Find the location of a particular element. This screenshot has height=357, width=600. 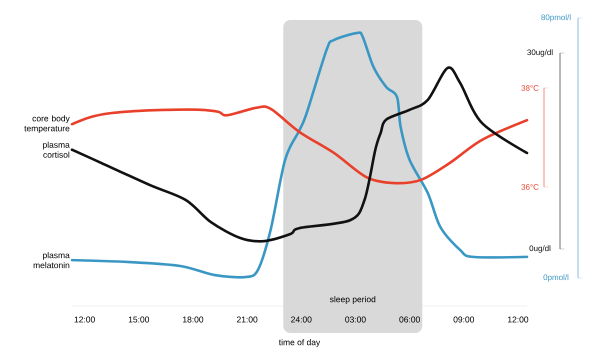

x-tick-label: 18:00 is located at coordinates (193, 319).